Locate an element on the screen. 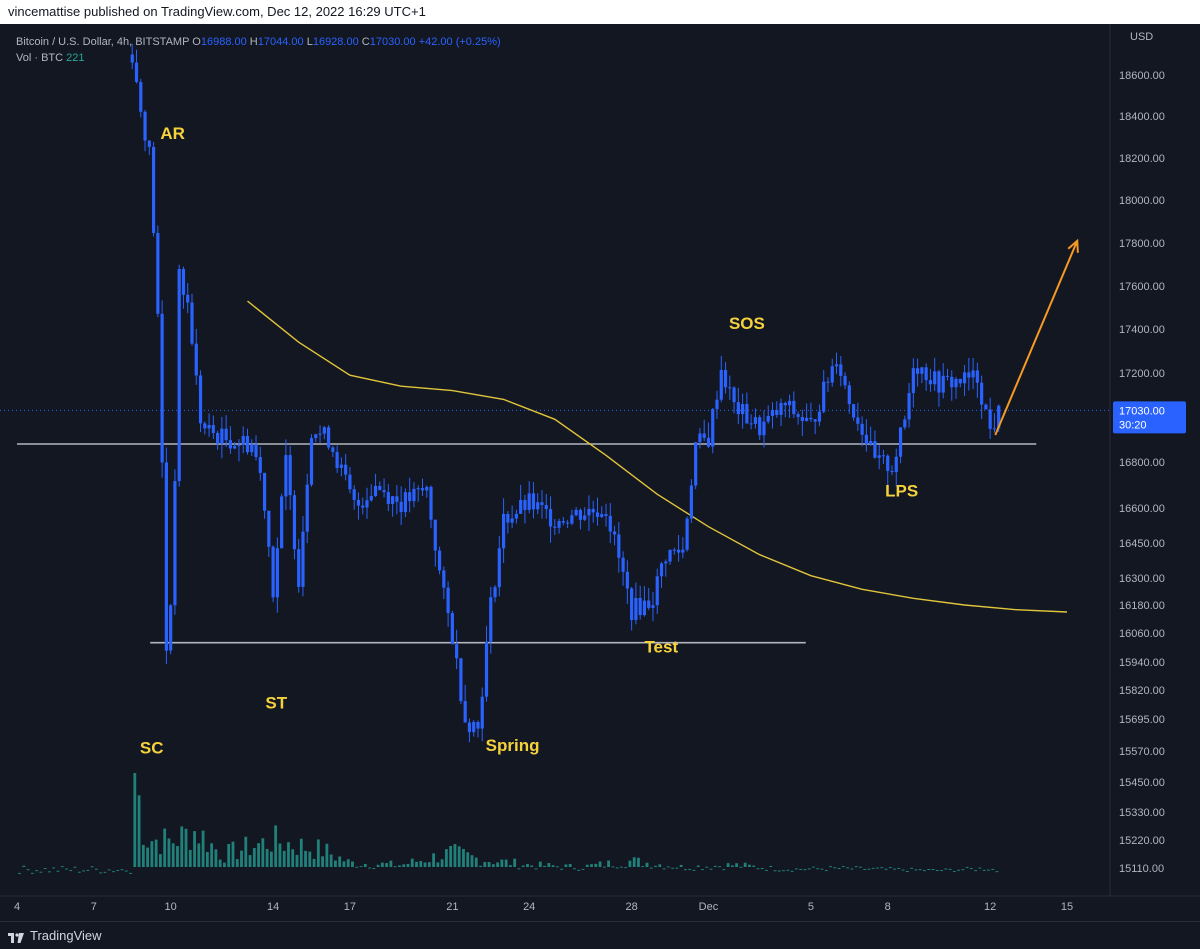 This screenshot has height=949, width=1200. y-tick-label: 16300.00 is located at coordinates (1142, 579).